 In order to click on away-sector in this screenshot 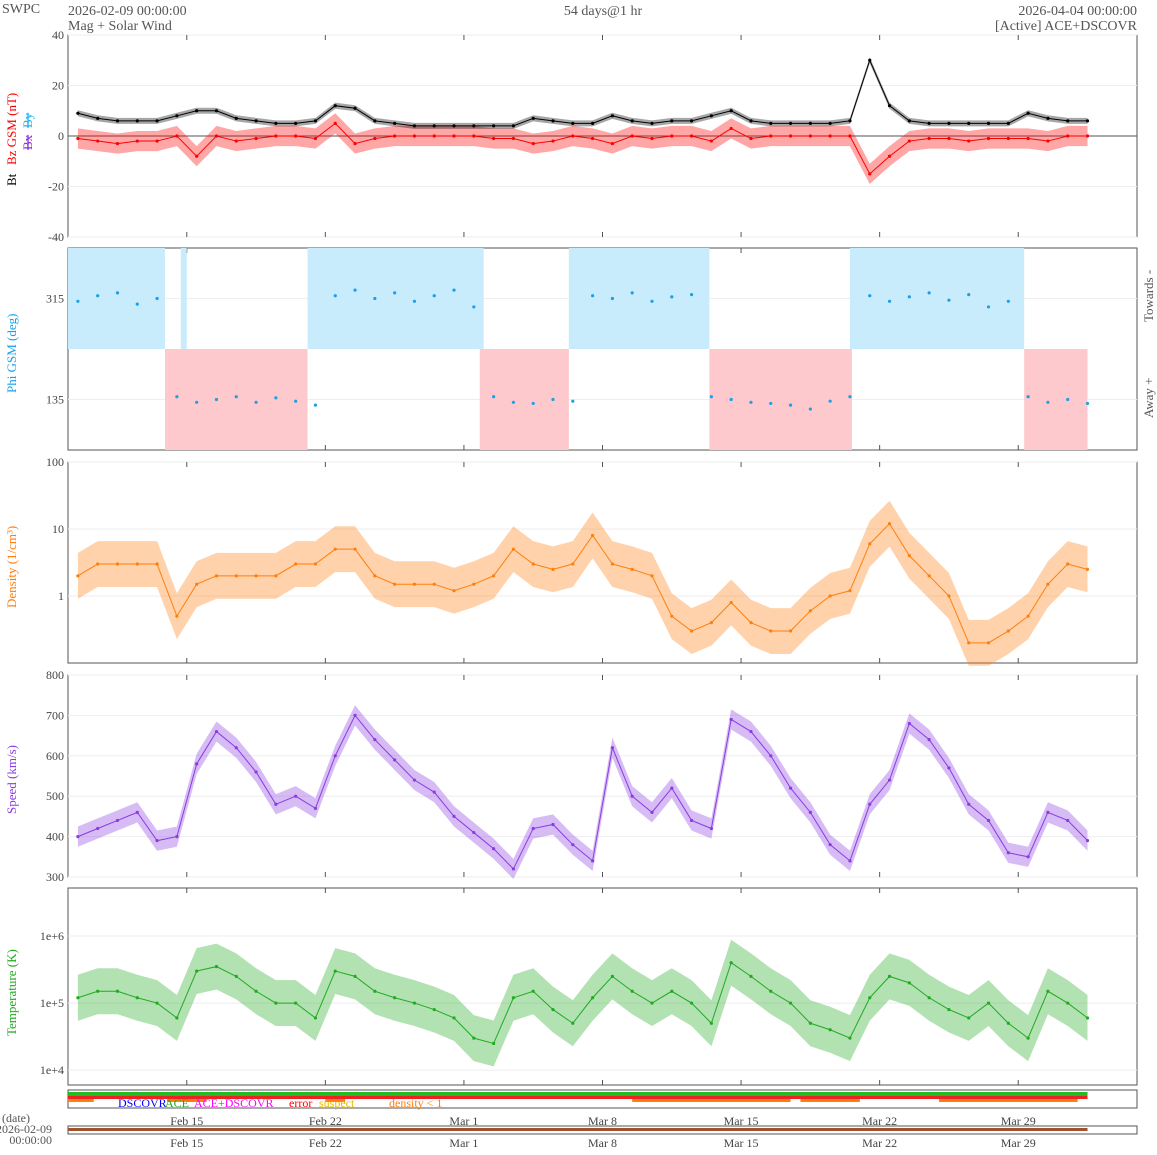, I will do `click(524, 399)`.